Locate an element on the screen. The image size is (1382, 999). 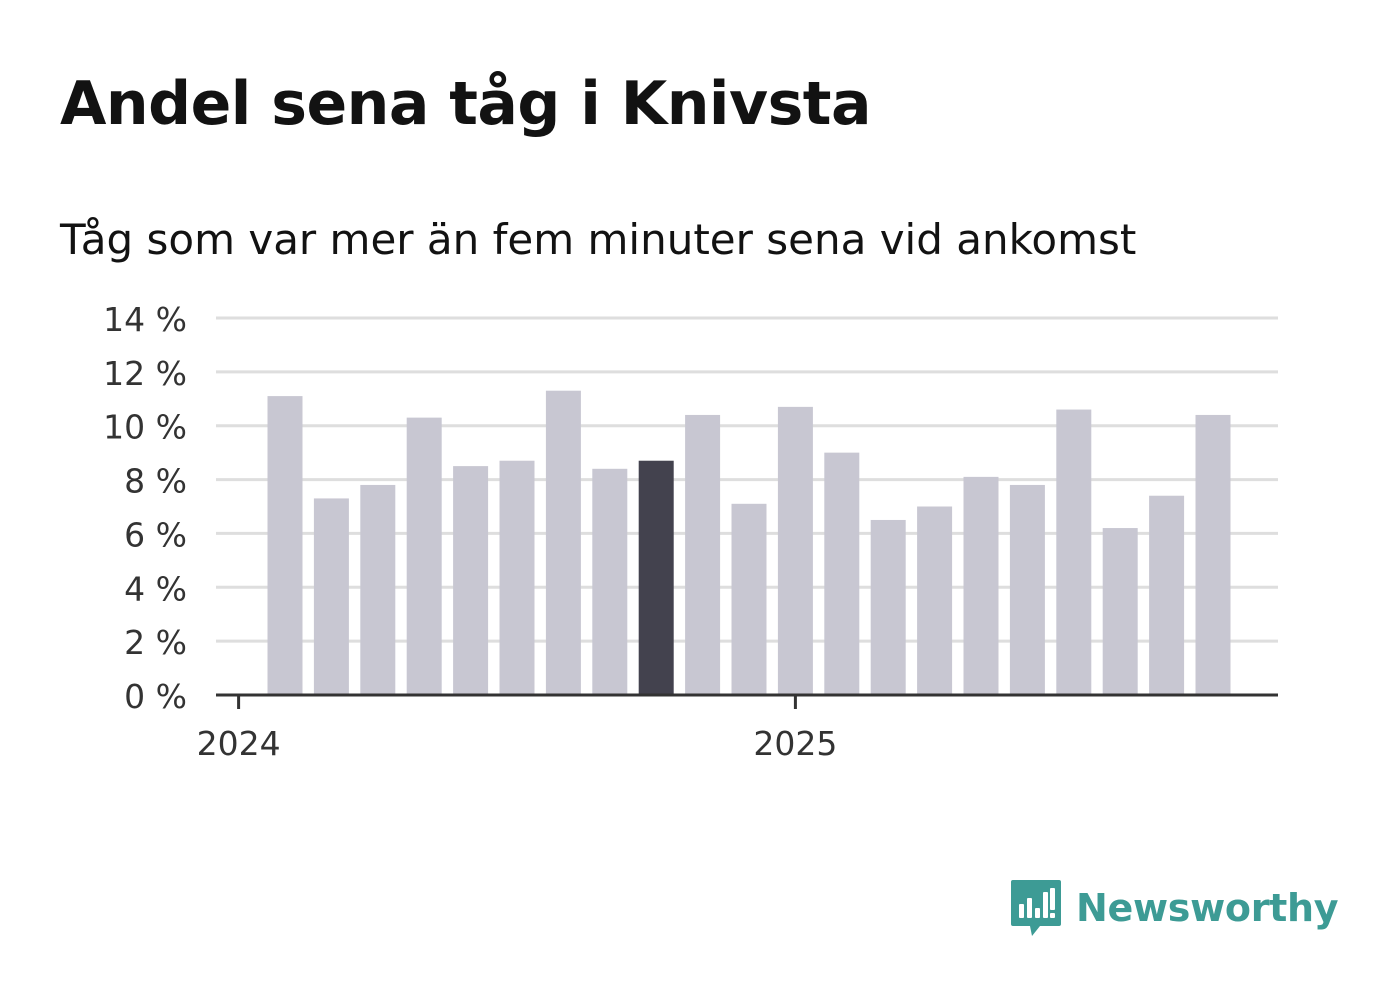
y-tick-label: 10 % is located at coordinates (145, 427).